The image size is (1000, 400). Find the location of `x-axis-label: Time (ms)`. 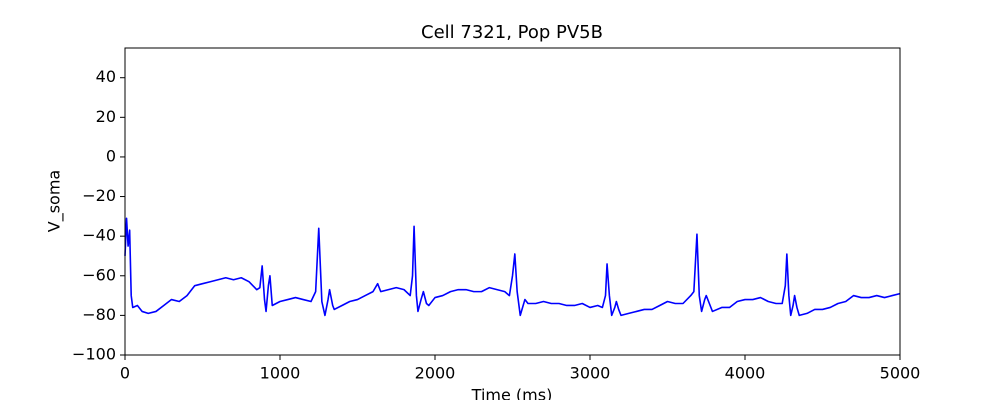

x-axis-label: Time (ms) is located at coordinates (512, 393).